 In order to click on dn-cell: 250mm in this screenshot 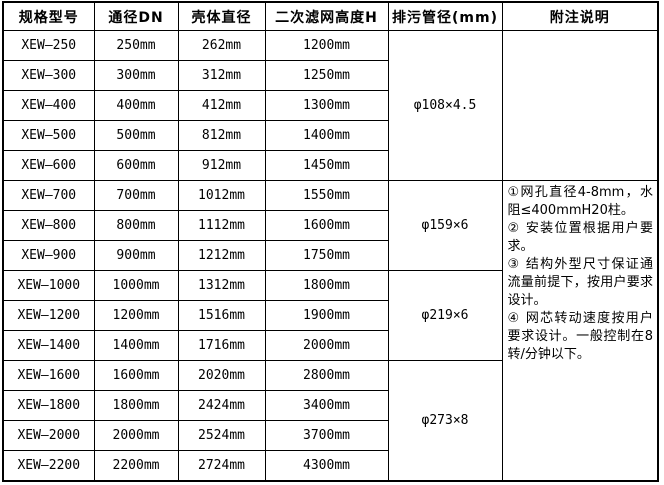, I will do `click(136, 45)`.